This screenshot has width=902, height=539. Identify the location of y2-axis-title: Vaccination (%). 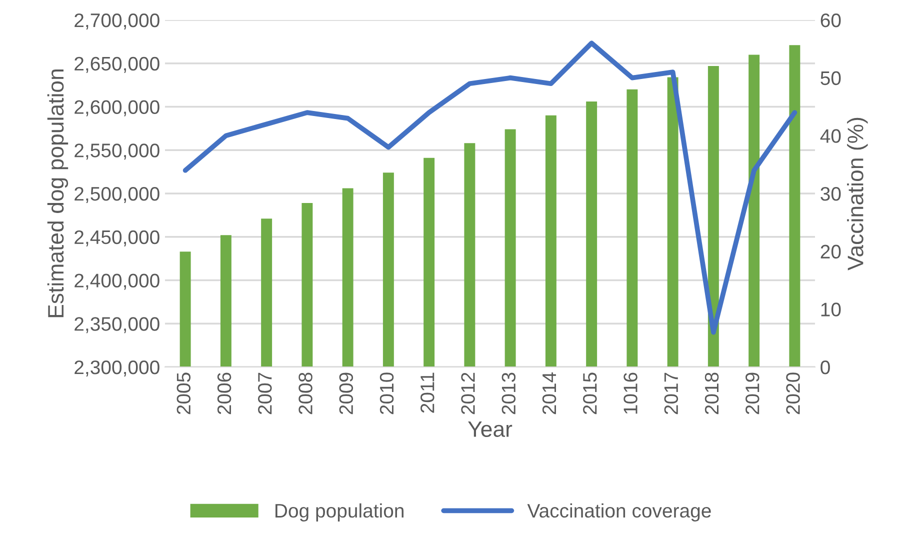
(857, 194).